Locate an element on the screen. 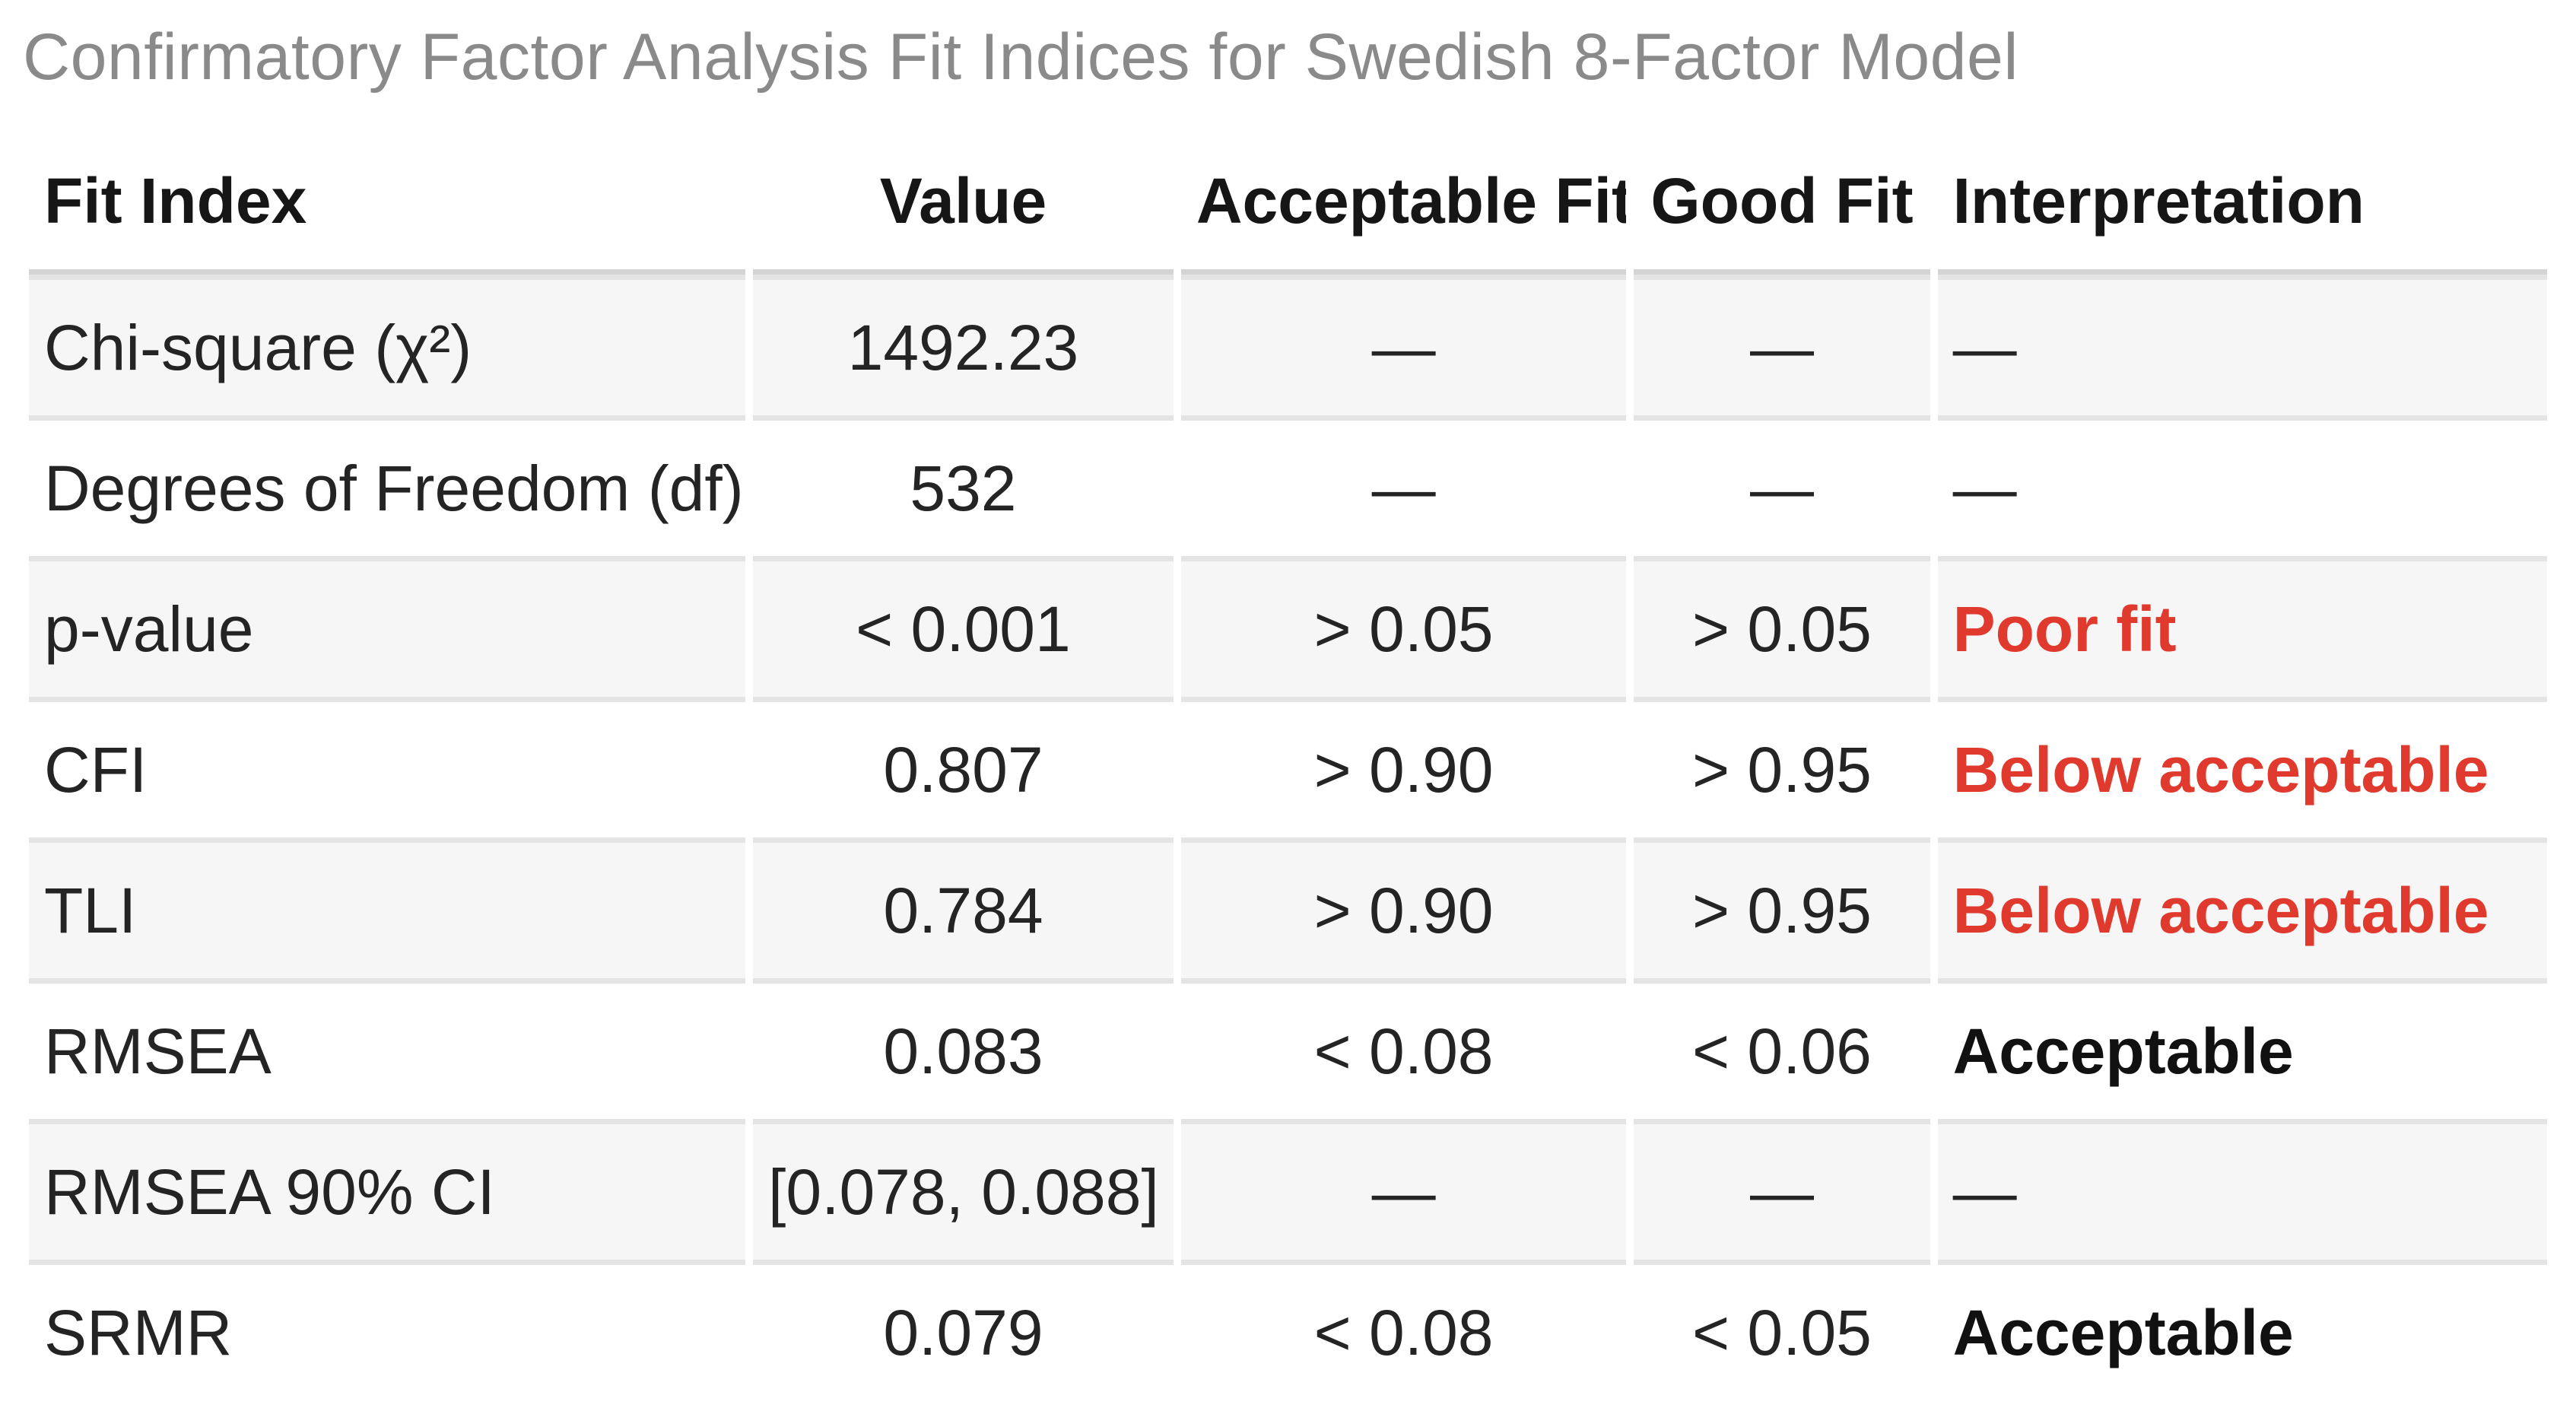  column-header-acceptable-fit: Acceptable Fit is located at coordinates (1403, 203).